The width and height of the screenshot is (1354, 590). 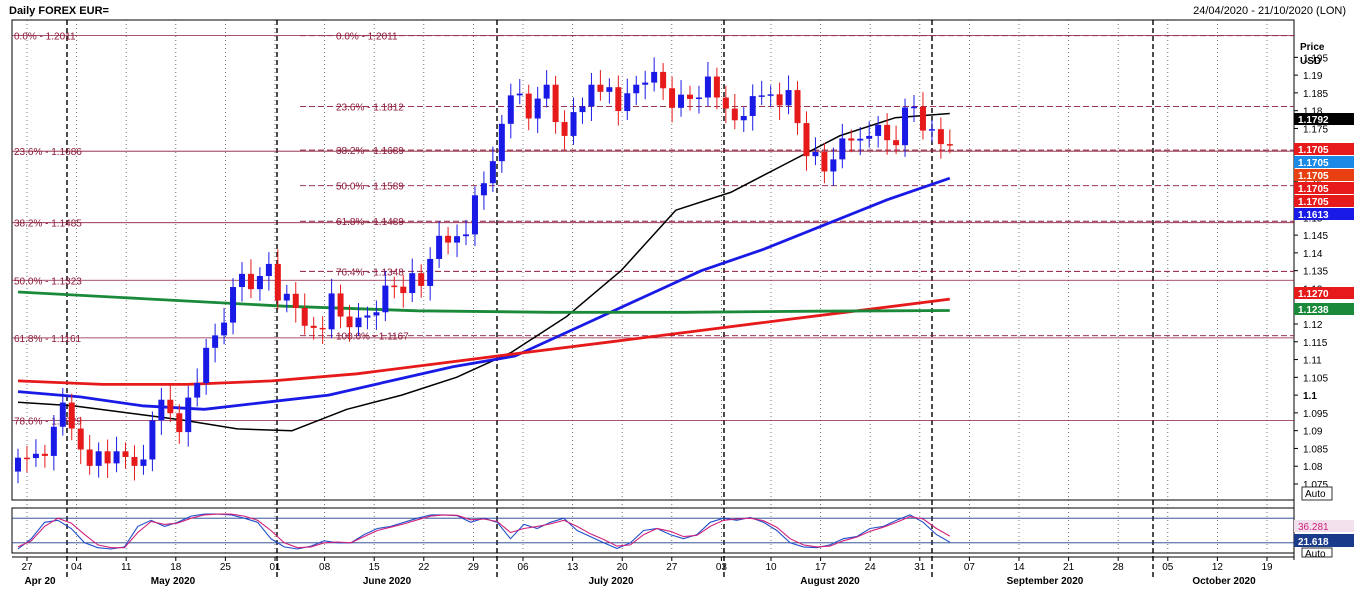 What do you see at coordinates (1317, 552) in the screenshot?
I see `stoch-auto-button` at bounding box center [1317, 552].